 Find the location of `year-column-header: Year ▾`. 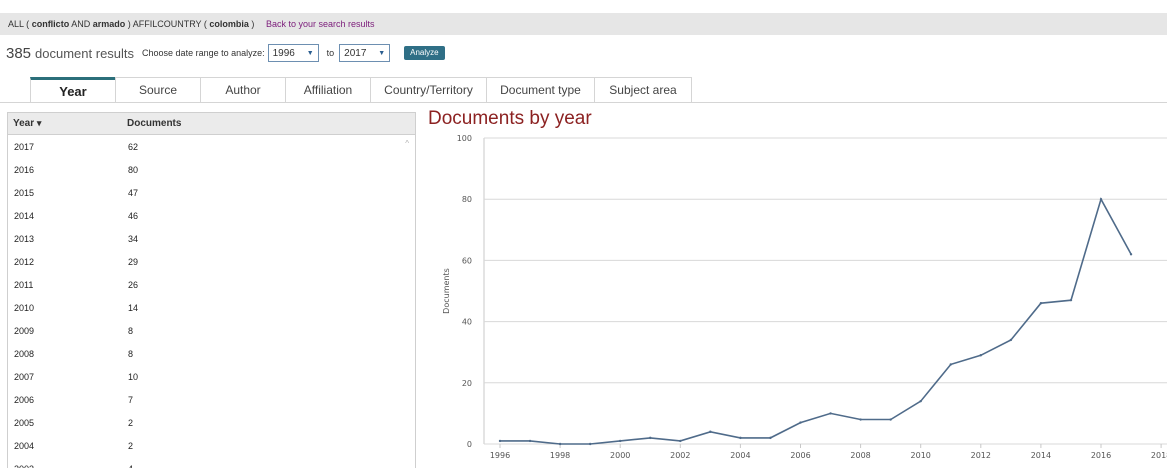

year-column-header: Year ▾ is located at coordinates (66, 123).